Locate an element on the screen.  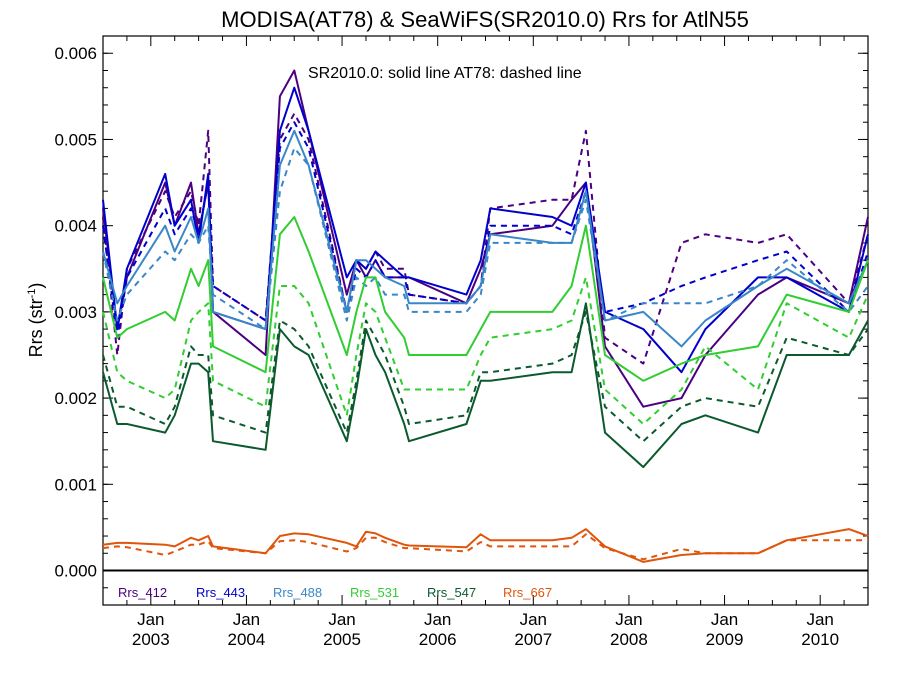
legend-item-rrs-443: Rrs_443 is located at coordinates (220, 592).